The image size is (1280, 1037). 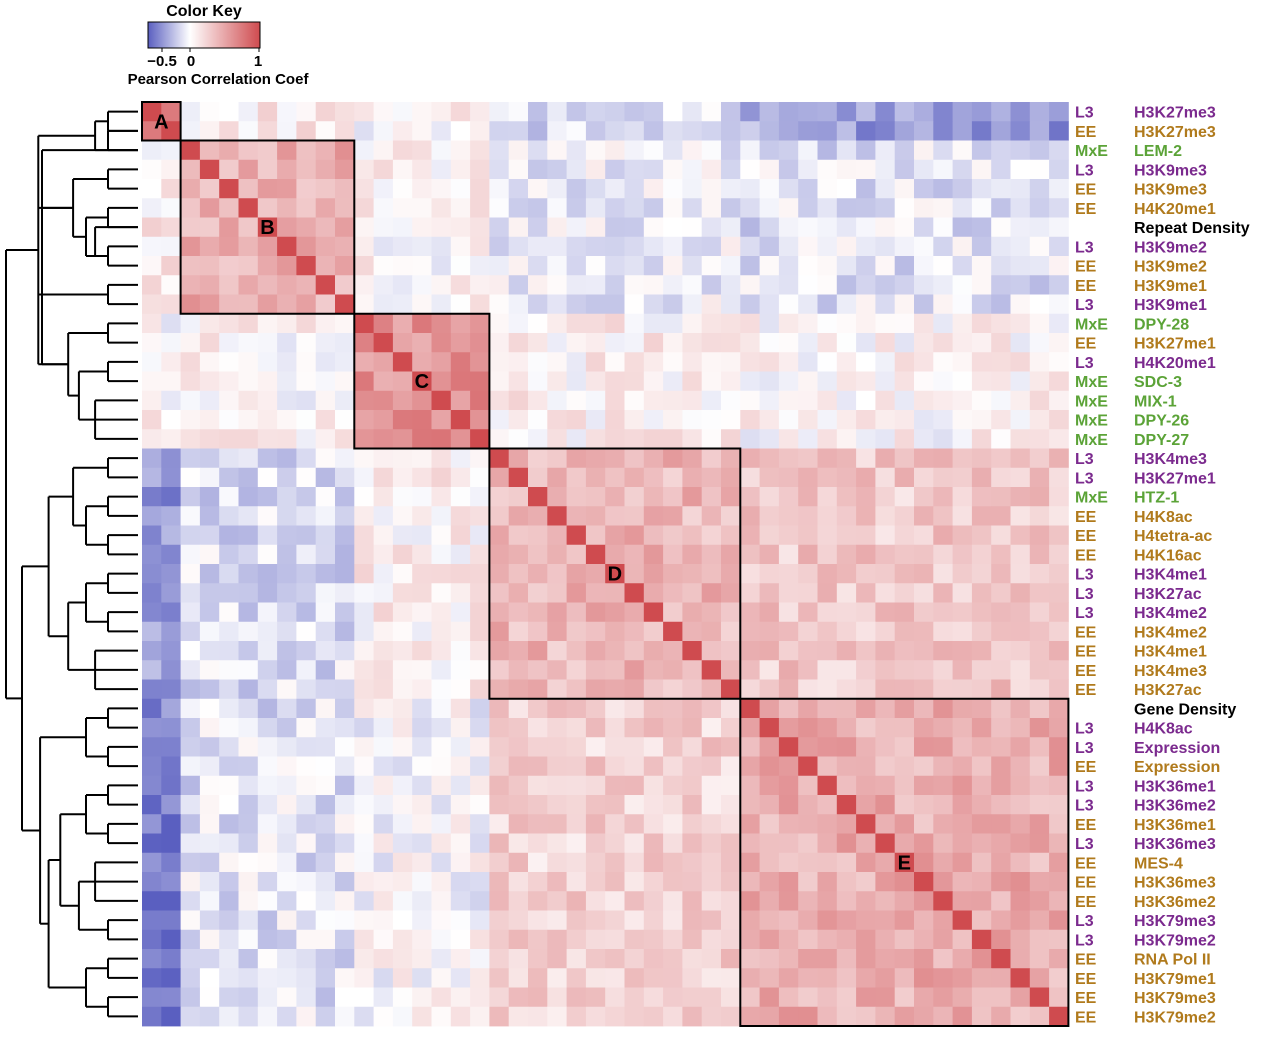 What do you see at coordinates (1175, 132) in the screenshot?
I see `row-mark-label: H3K27me3` at bounding box center [1175, 132].